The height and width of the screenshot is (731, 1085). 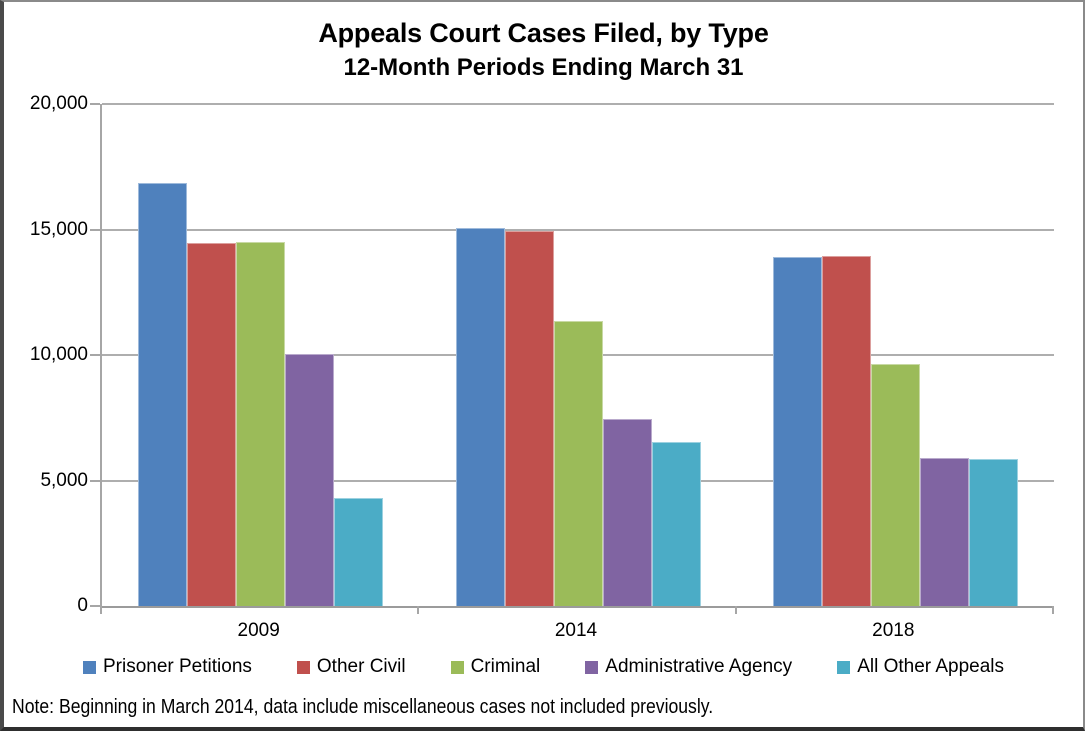 What do you see at coordinates (505, 666) in the screenshot?
I see `legend-label: Criminal` at bounding box center [505, 666].